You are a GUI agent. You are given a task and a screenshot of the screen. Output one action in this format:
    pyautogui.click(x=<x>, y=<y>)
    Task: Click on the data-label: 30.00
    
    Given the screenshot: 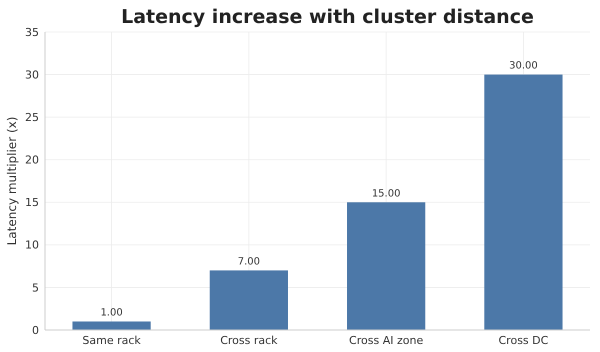 What is the action you would take?
    pyautogui.click(x=523, y=66)
    